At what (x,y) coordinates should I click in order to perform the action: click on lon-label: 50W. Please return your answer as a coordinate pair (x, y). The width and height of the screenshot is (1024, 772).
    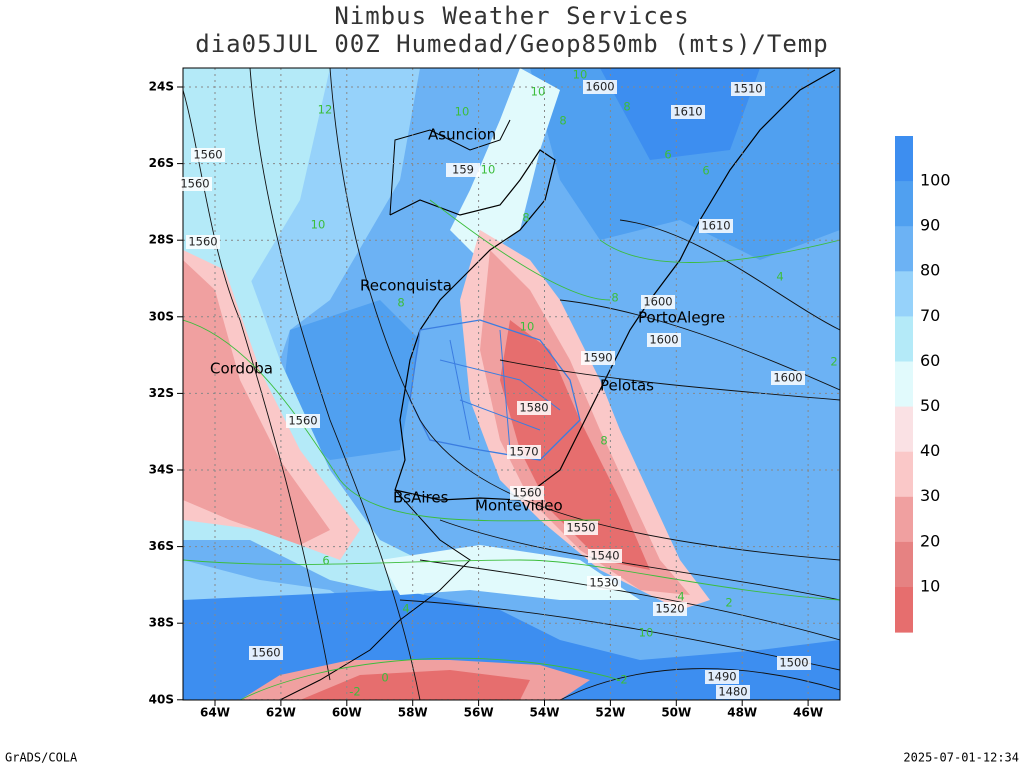
    Looking at the image, I should click on (676, 713).